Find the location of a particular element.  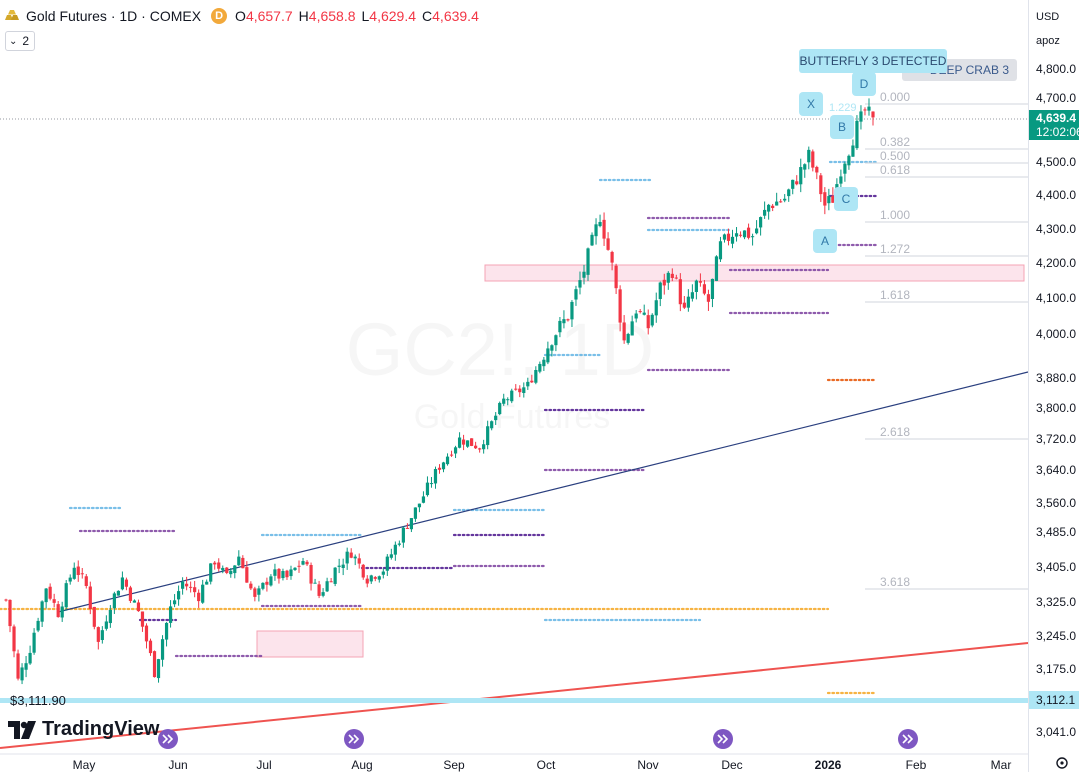

pattern-point-label: X is located at coordinates (811, 104).